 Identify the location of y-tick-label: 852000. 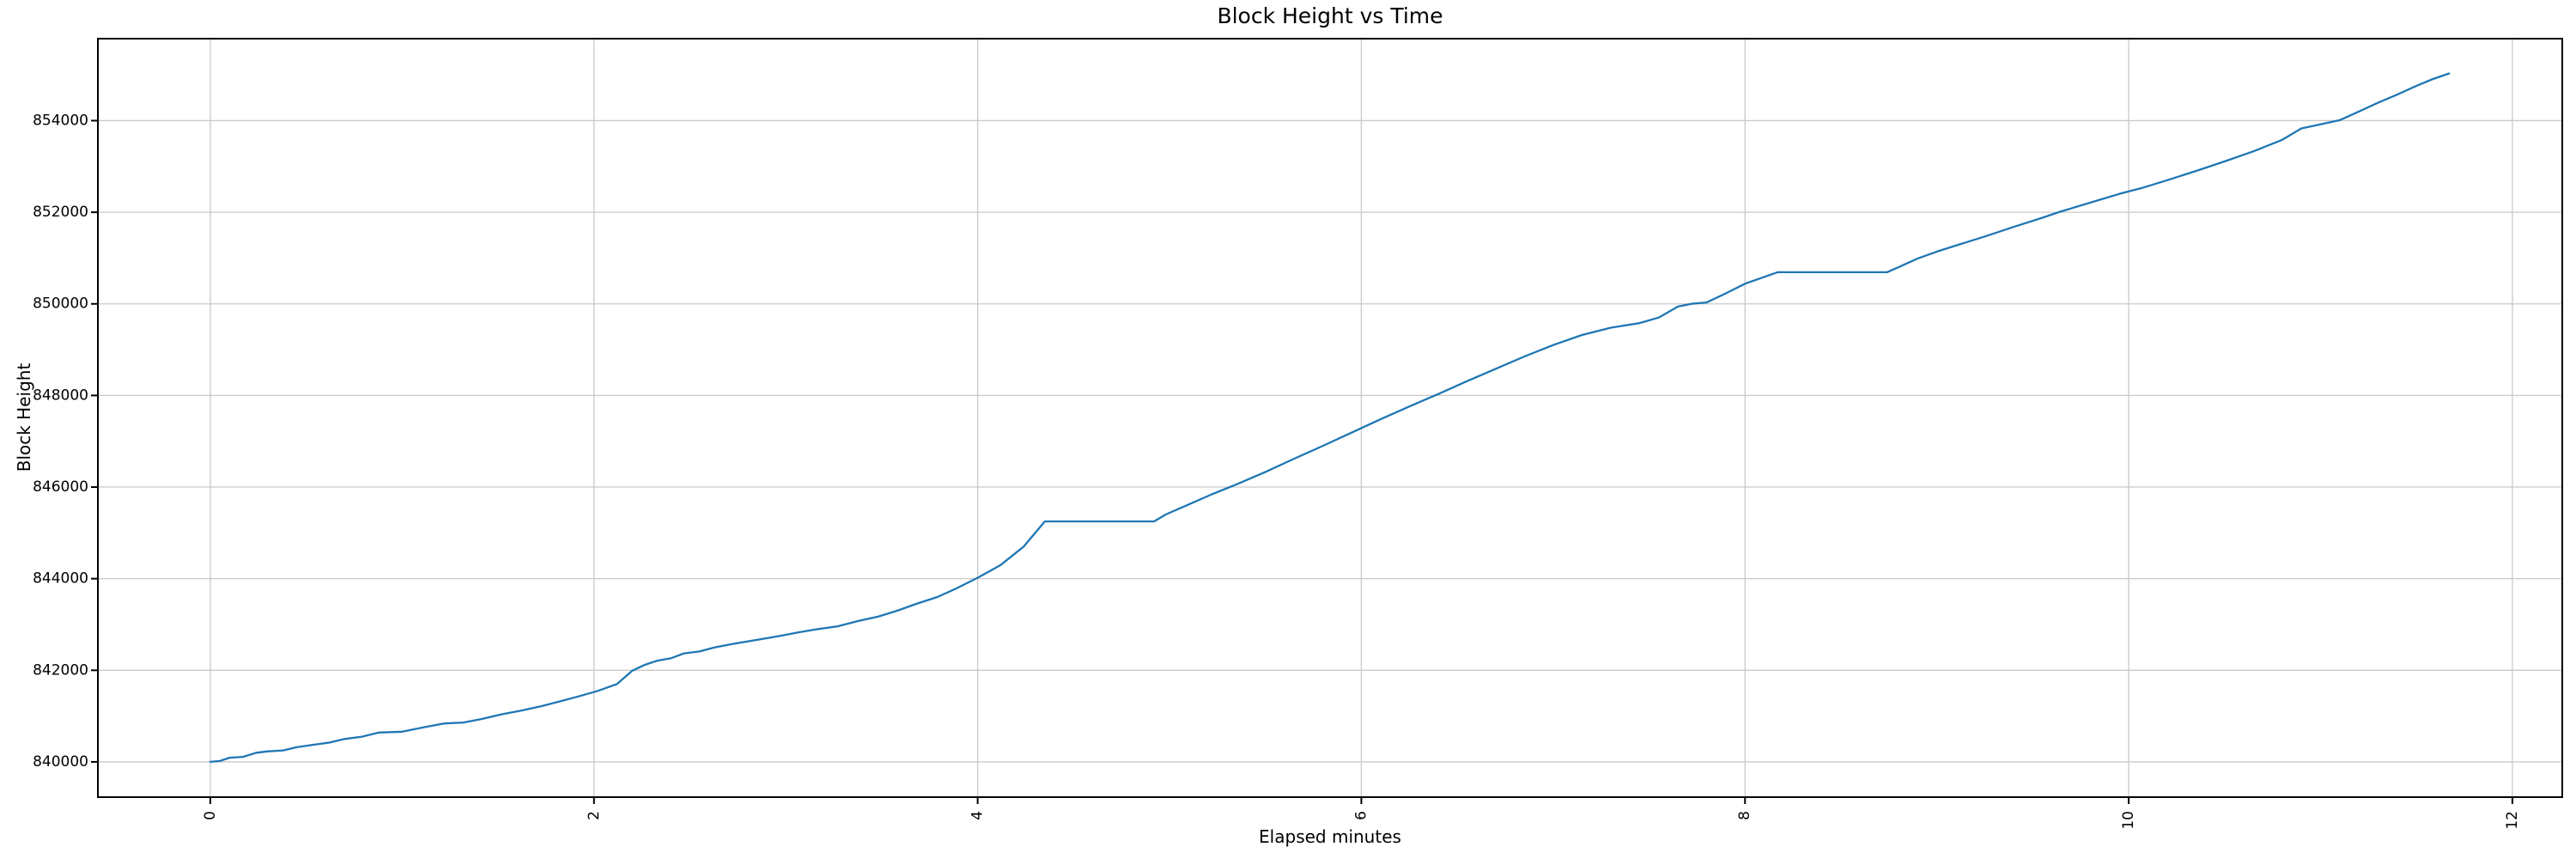
(61, 212).